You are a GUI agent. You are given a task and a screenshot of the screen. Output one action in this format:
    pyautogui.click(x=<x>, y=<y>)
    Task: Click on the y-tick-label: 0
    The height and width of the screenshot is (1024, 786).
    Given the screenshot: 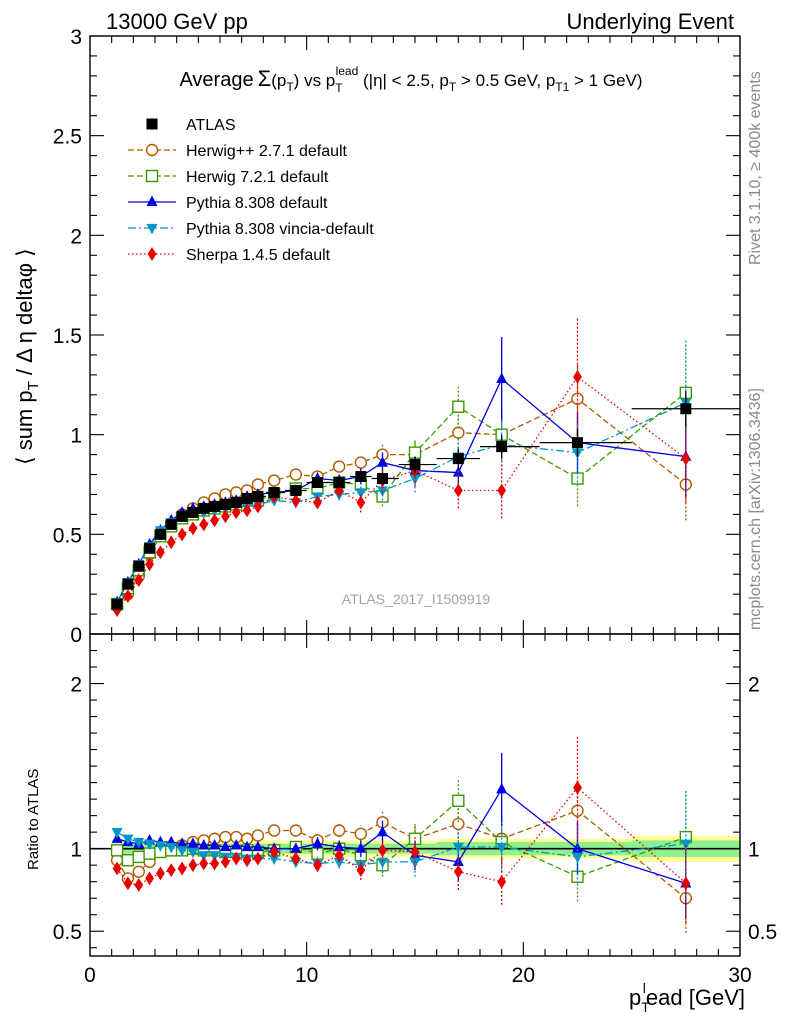 What is the action you would take?
    pyautogui.click(x=76, y=635)
    